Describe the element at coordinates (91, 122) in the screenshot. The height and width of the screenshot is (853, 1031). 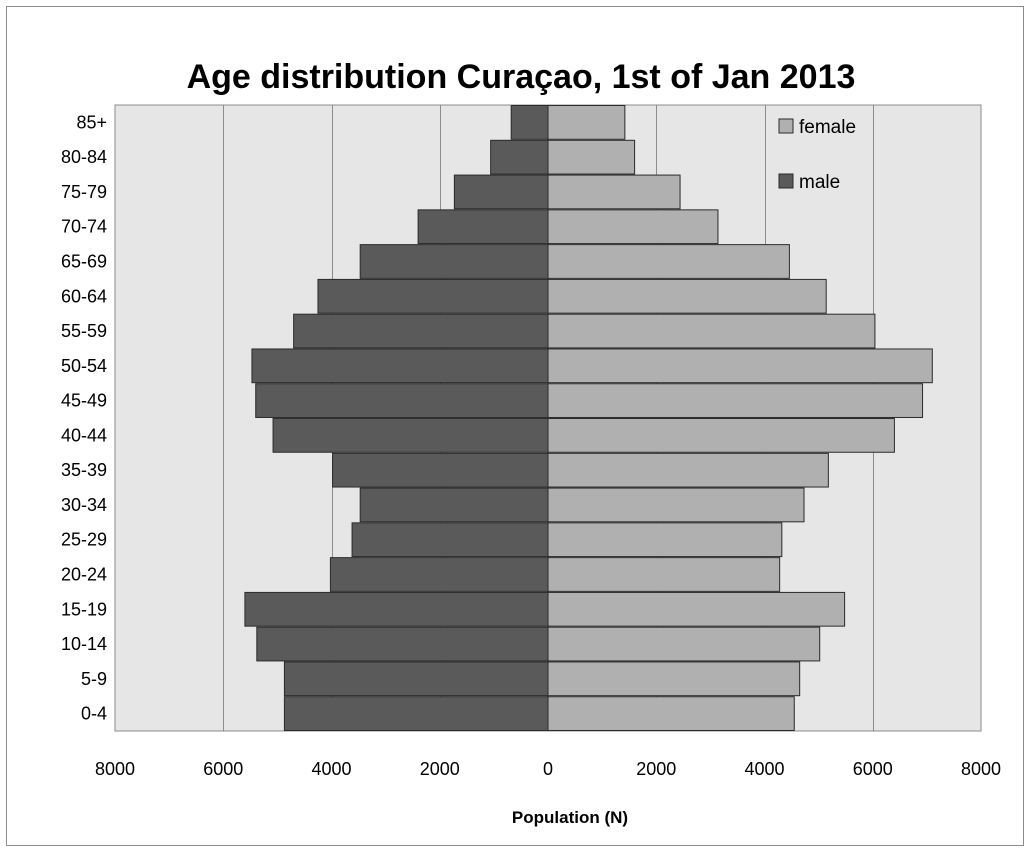
I see `y-tick-label: 85+` at that location.